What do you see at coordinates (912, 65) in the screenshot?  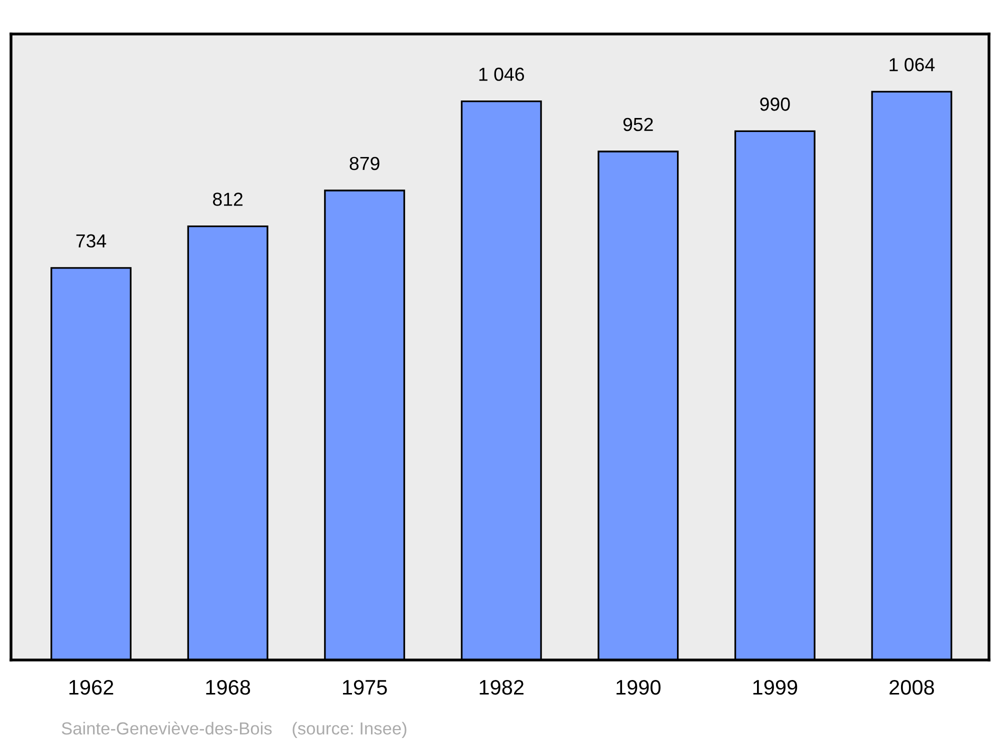 I see `data-label: 1 064` at bounding box center [912, 65].